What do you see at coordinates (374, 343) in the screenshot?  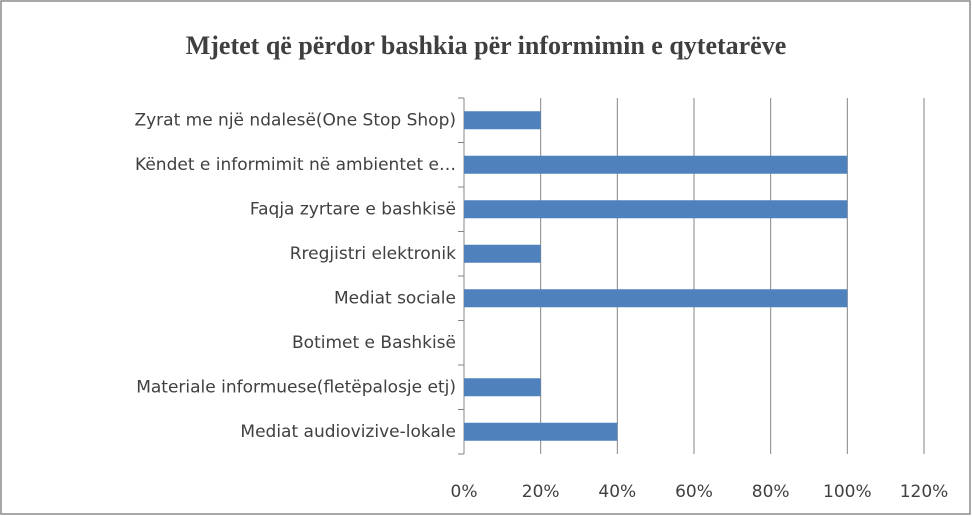 I see `y-tick-label: Botimet e Bashkisë` at bounding box center [374, 343].